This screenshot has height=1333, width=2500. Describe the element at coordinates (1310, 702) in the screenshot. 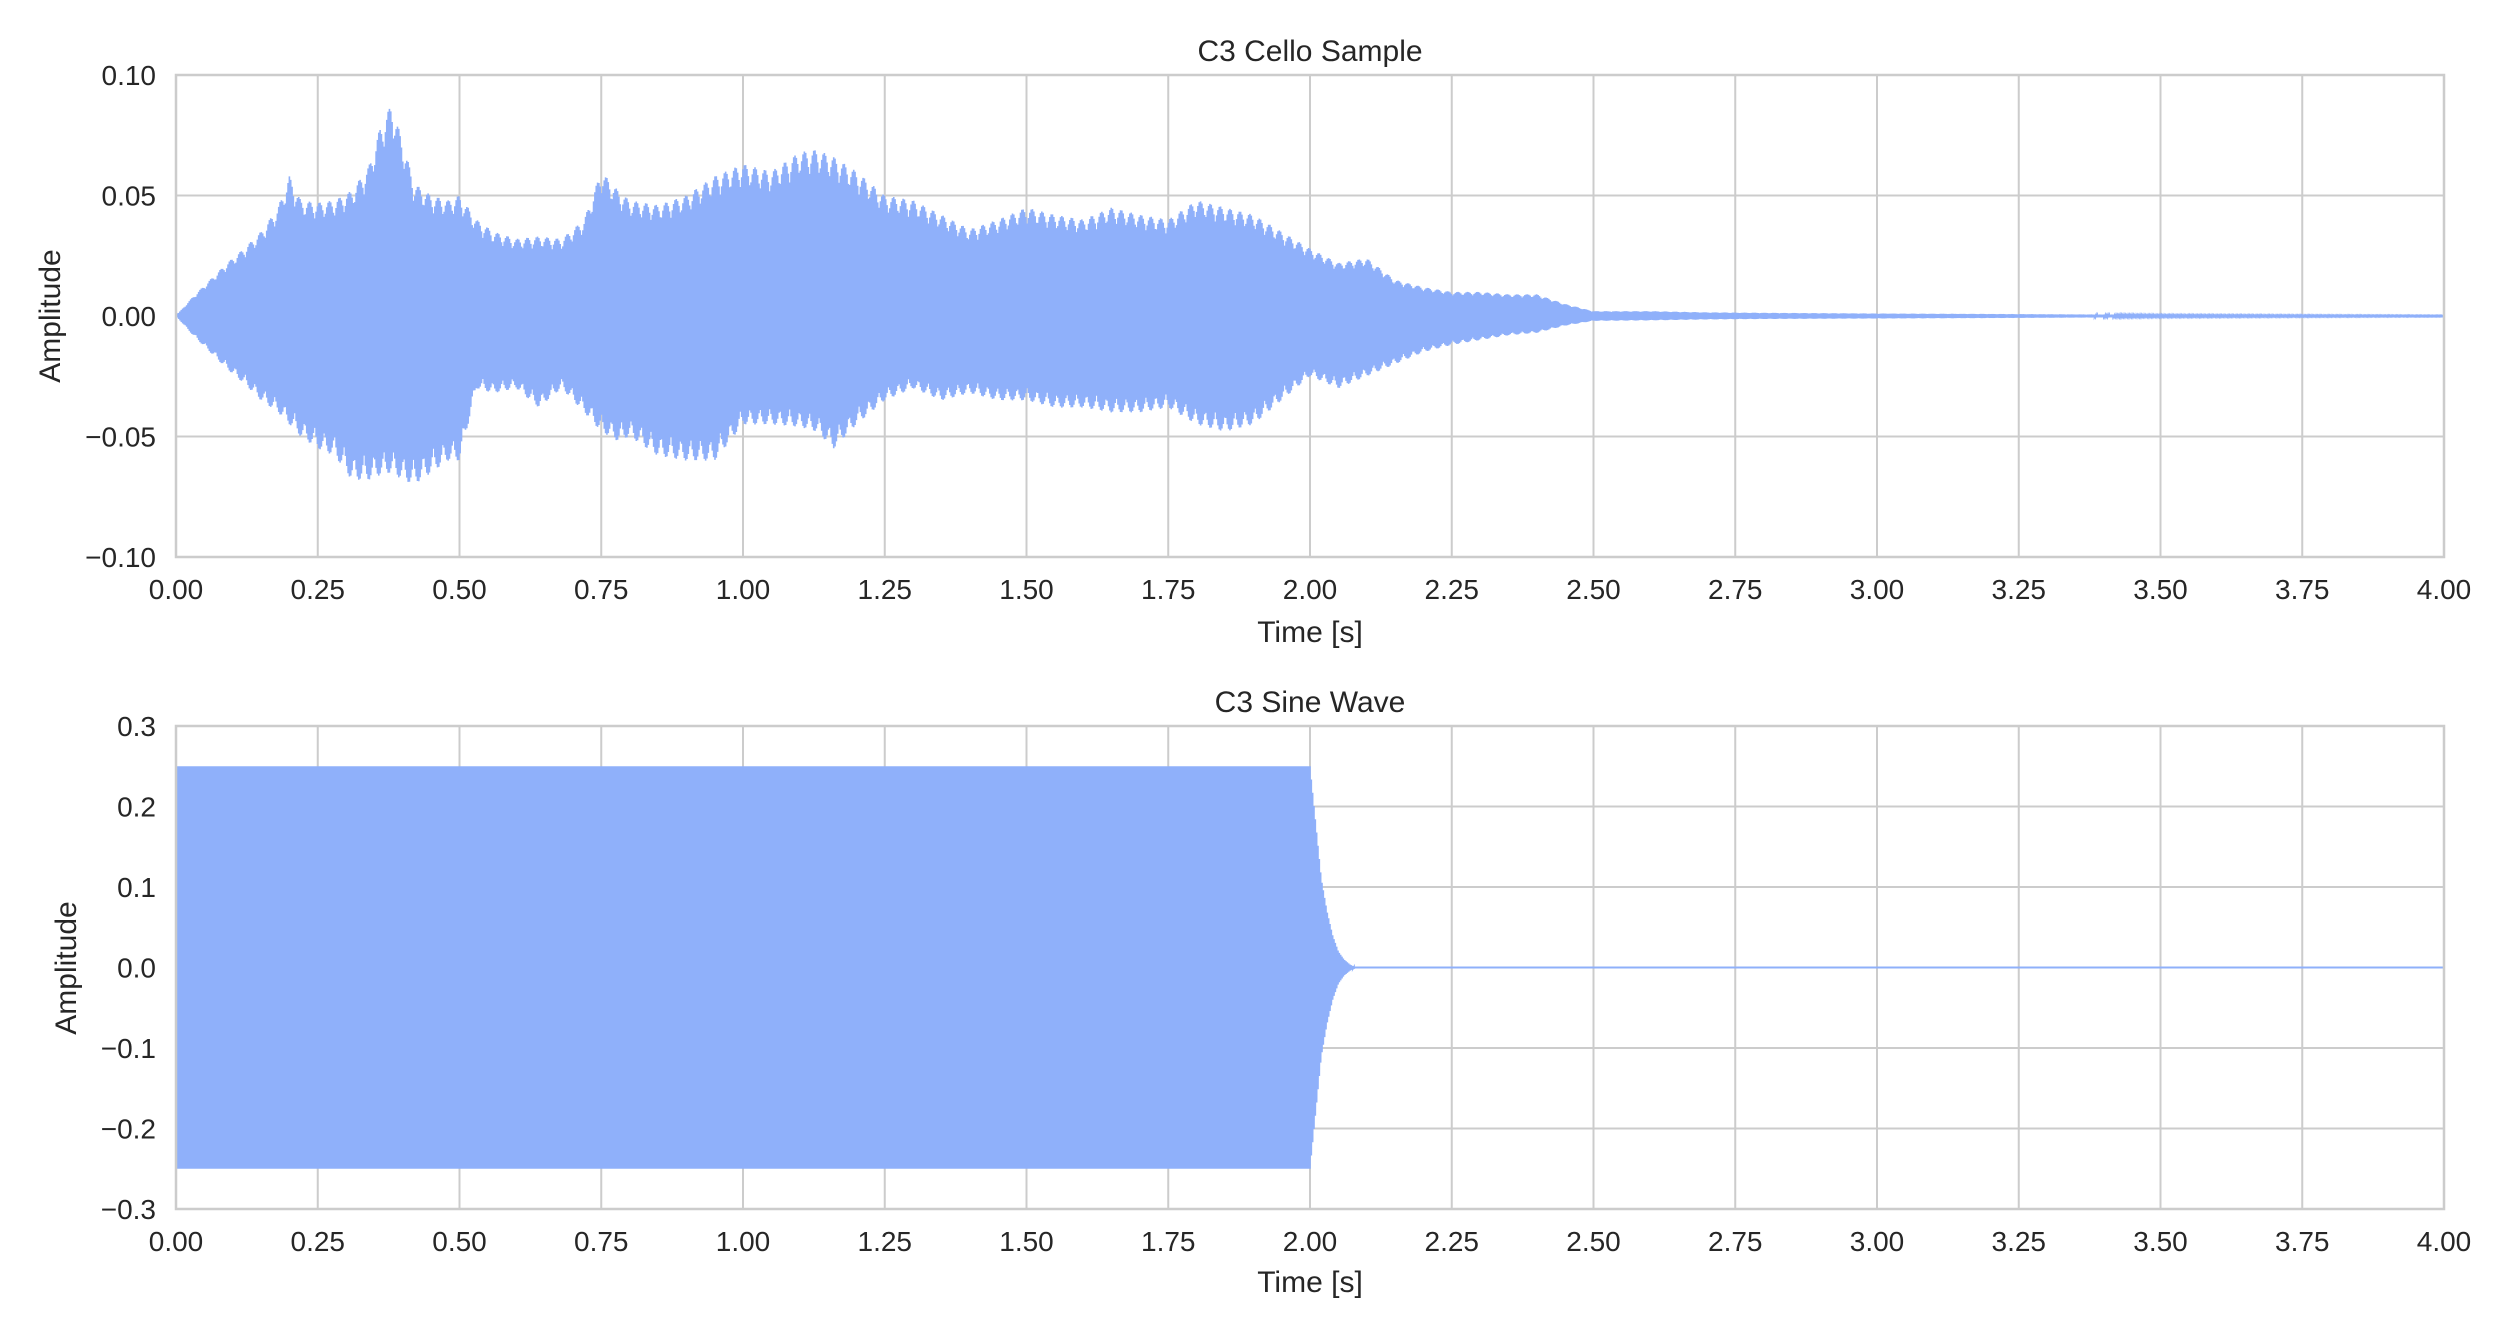

I see `chart-title: C3 Sine Wave` at that location.